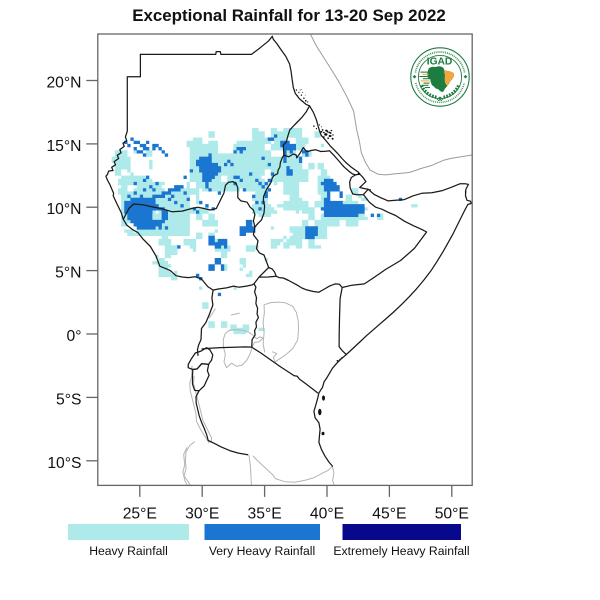  What do you see at coordinates (202, 514) in the screenshot?
I see `svg-text: 30°E` at bounding box center [202, 514].